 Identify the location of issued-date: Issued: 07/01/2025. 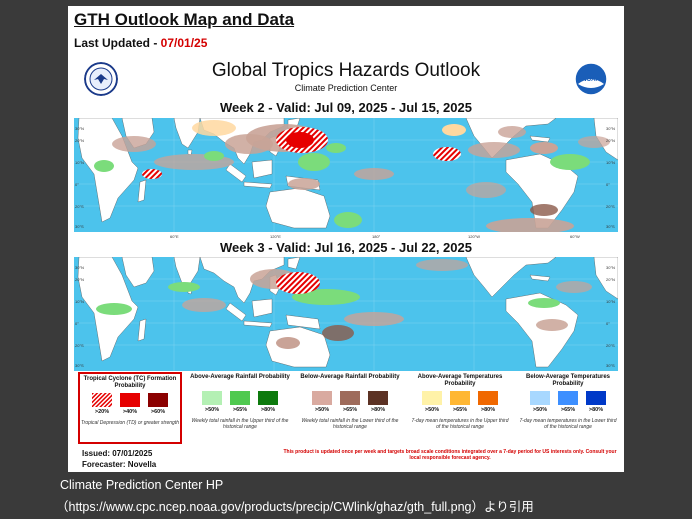
(117, 453).